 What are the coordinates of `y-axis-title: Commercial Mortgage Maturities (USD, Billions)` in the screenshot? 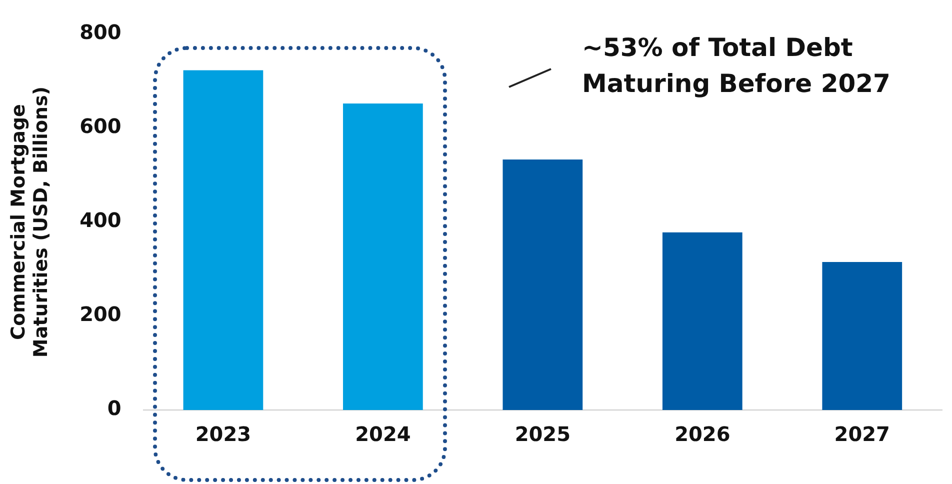 It's located at (29, 222).